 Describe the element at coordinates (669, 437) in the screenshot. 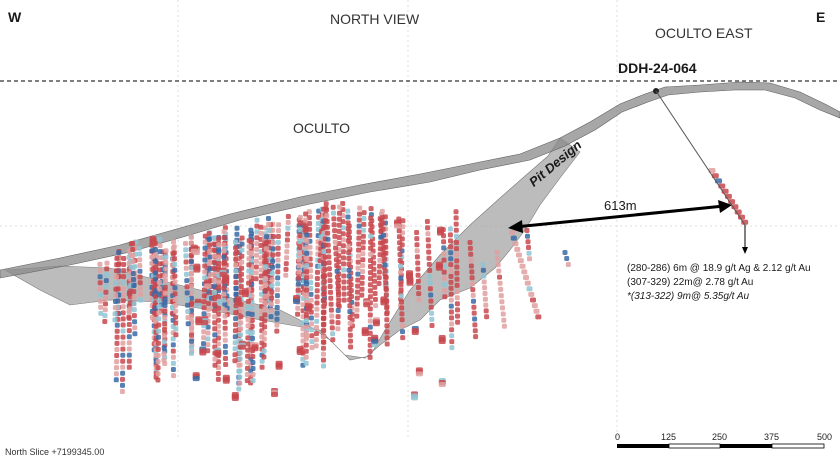

I see `scale-tick-label: 125` at that location.